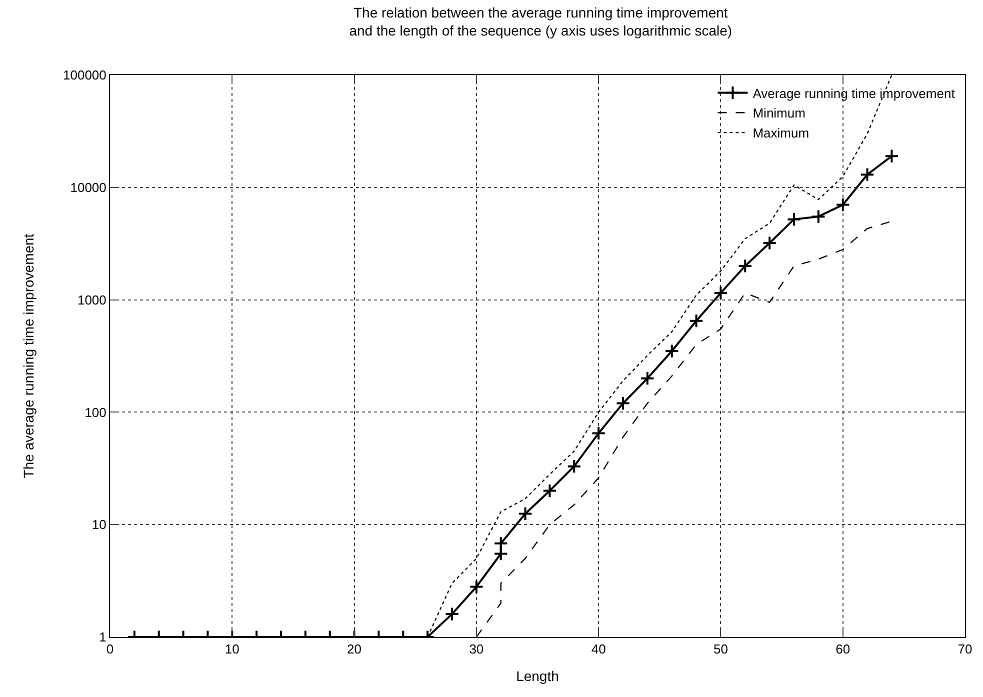 Image resolution: width=983 pixels, height=697 pixels. Describe the element at coordinates (91, 300) in the screenshot. I see `y-tick-label: 1000` at that location.